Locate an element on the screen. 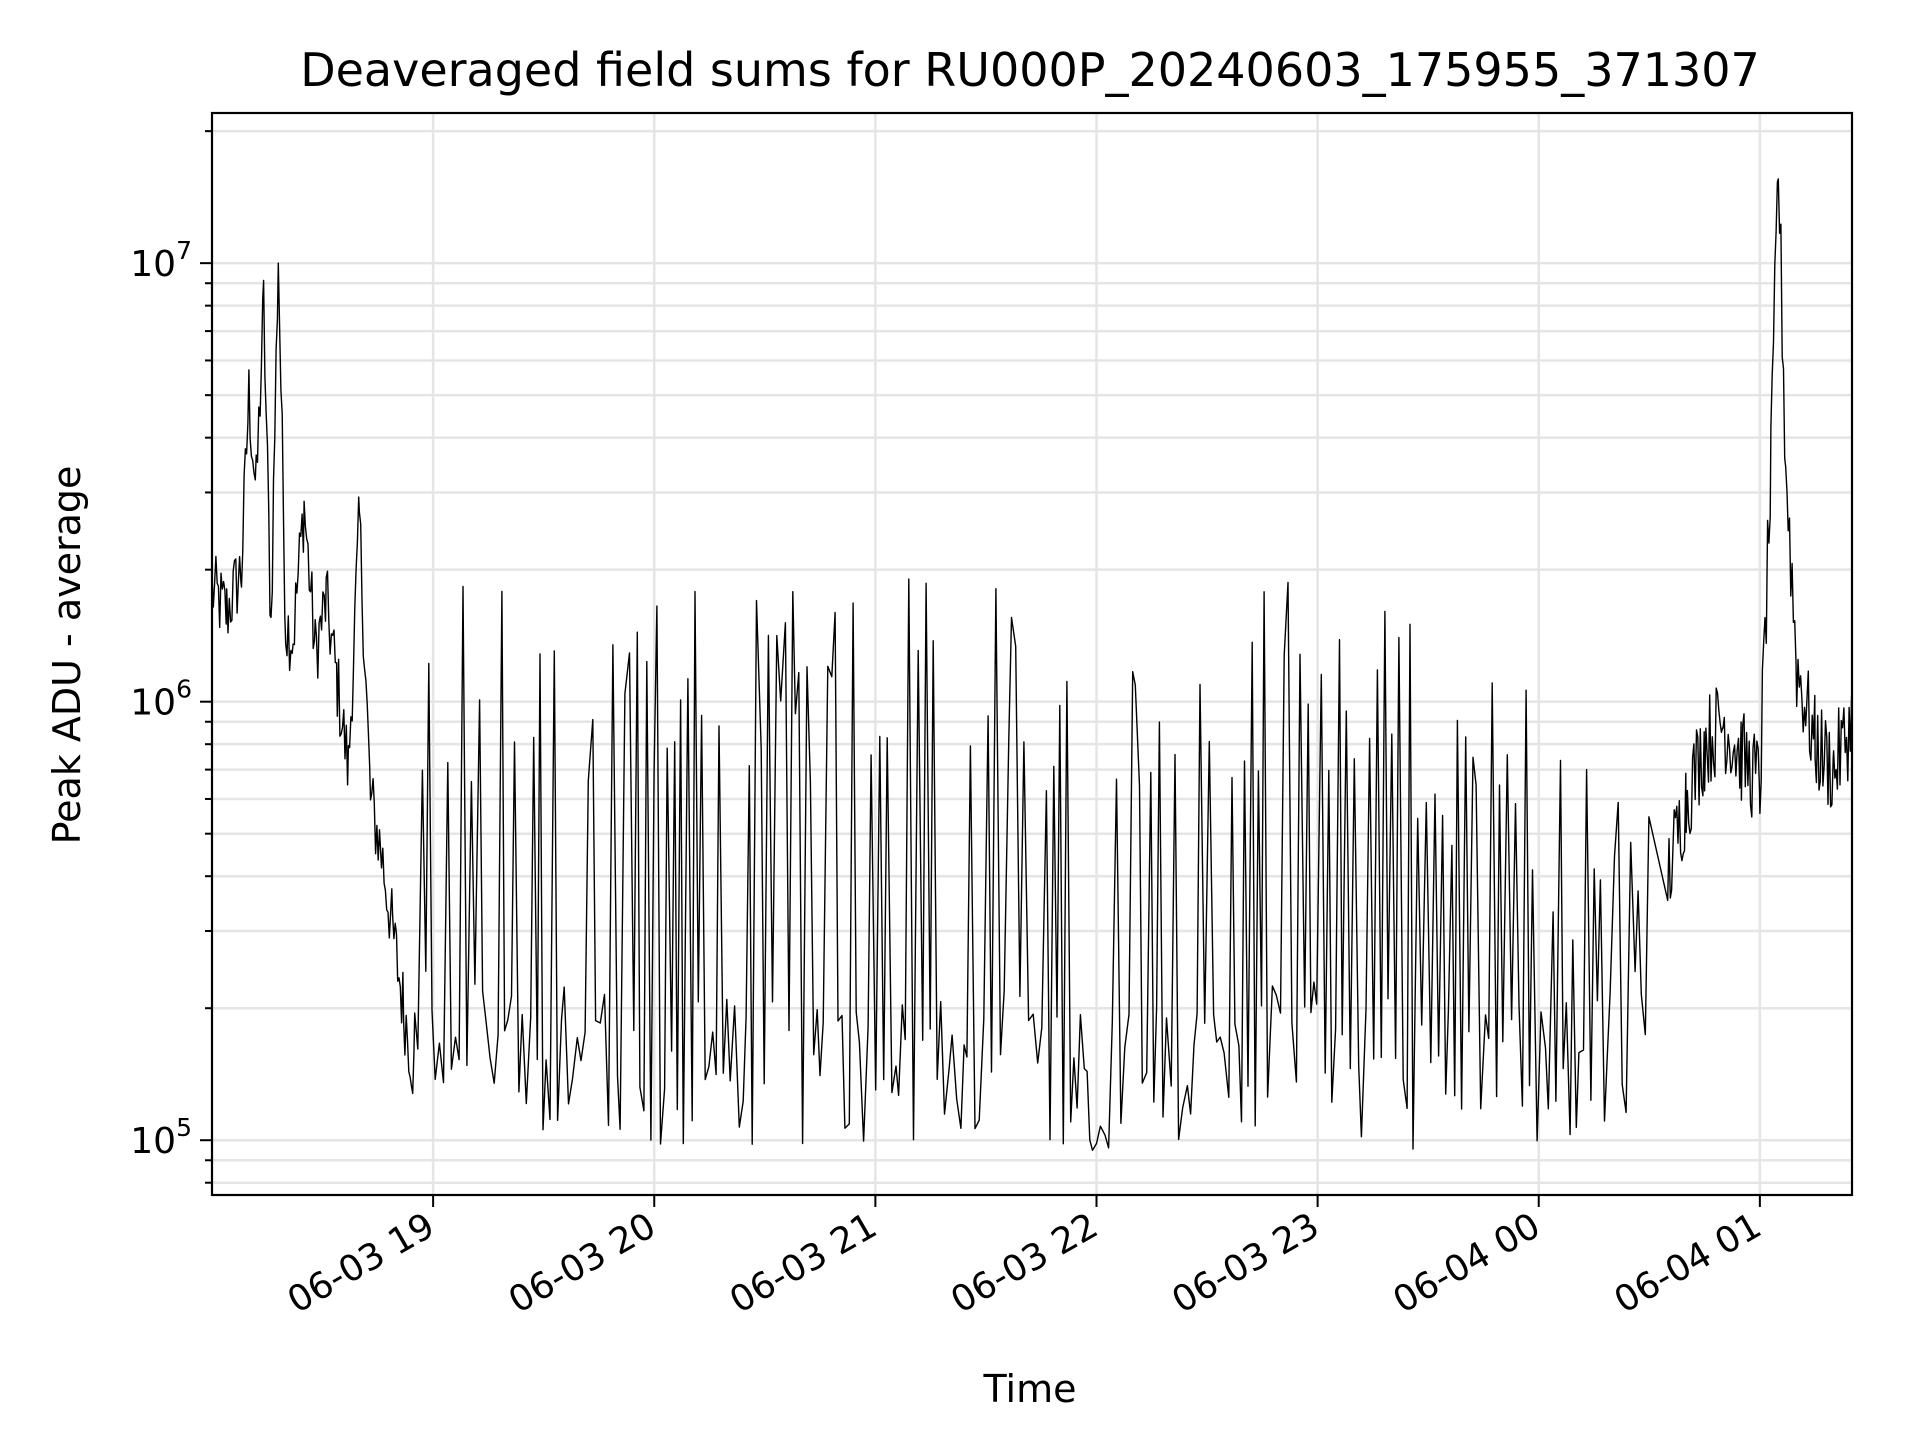  y-tick-label: 10⁶ is located at coordinates (161, 699).